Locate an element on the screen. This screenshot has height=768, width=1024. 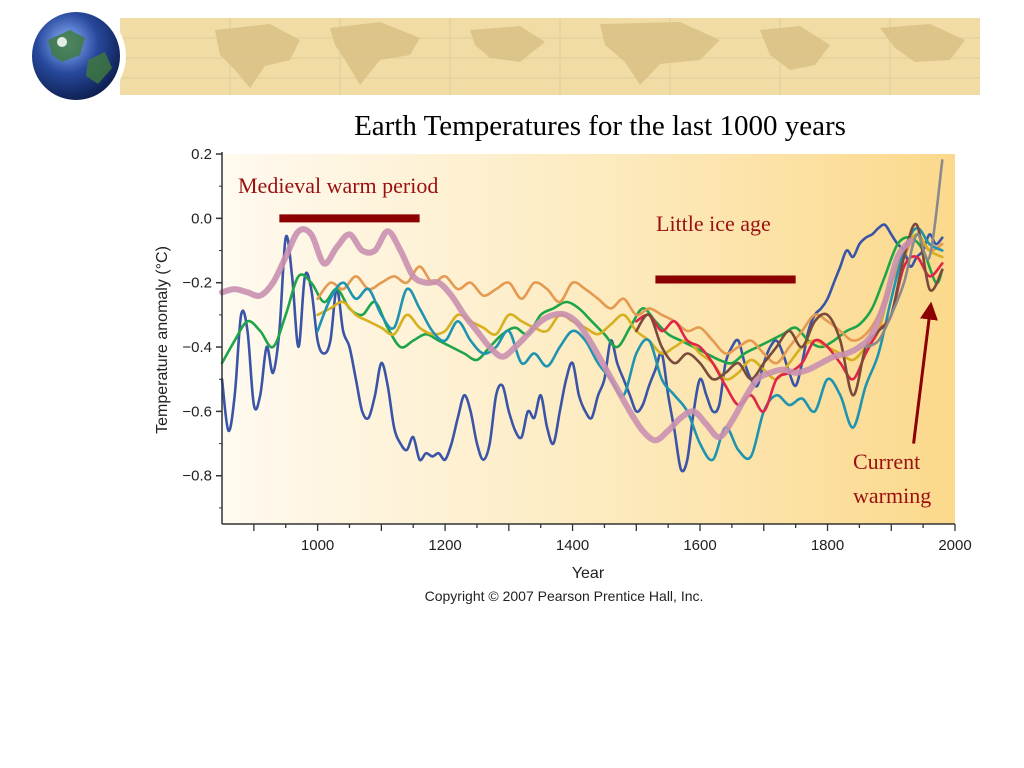
current-warming-arrow is located at coordinates (925, 372).